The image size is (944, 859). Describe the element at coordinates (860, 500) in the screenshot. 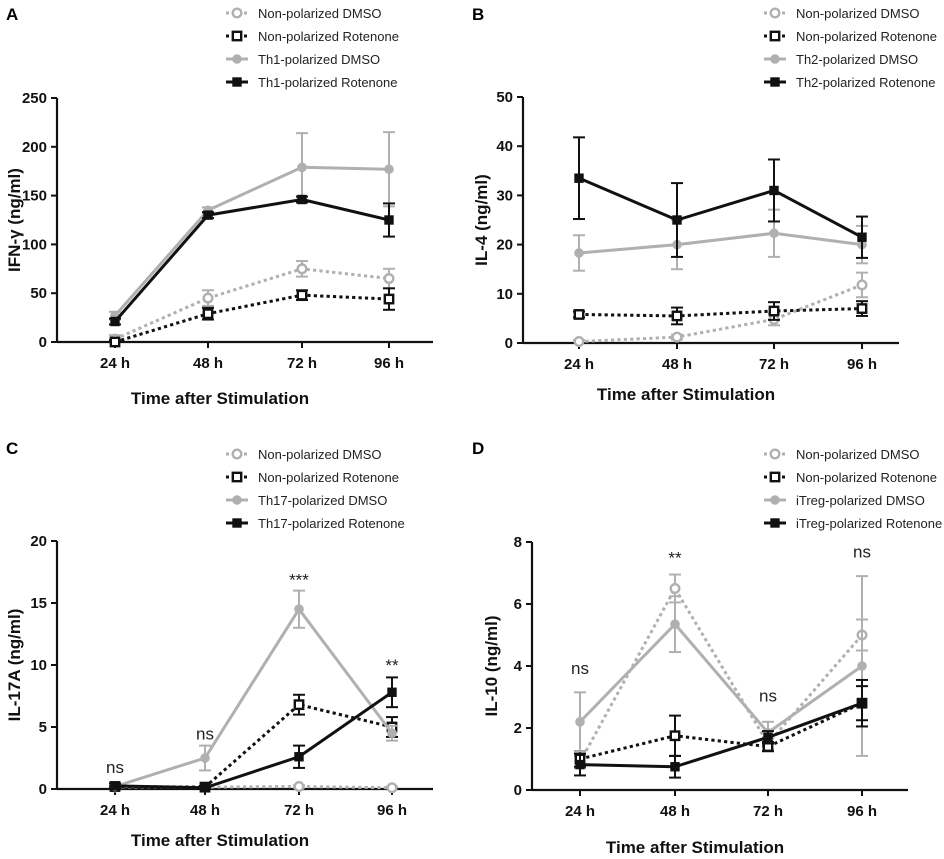

I see `legend-label: iTreg-polarized DMSO` at that location.